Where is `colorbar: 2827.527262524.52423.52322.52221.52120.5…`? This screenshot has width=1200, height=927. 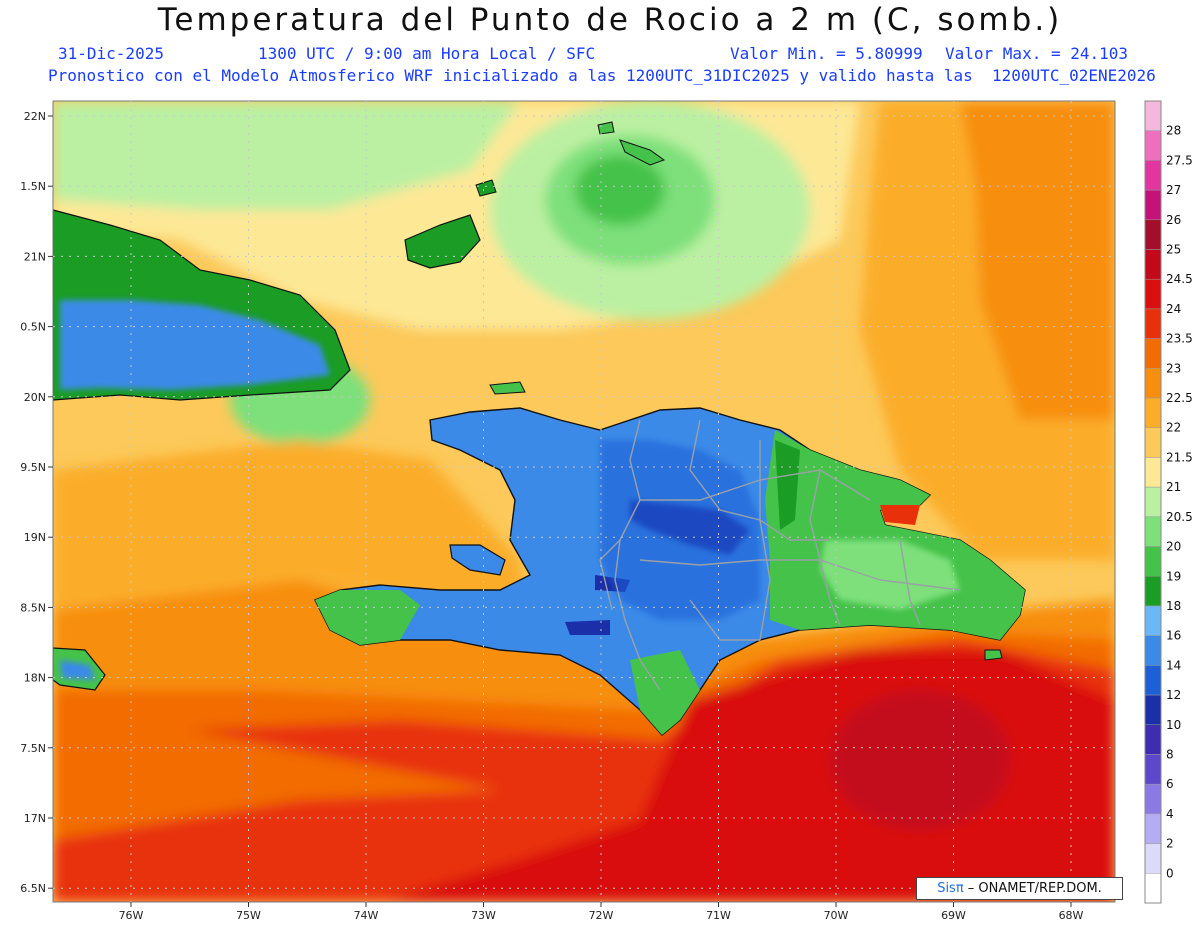
colorbar: 2827.527262524.52423.52322.52221.52120.5… is located at coordinates (1168, 502).